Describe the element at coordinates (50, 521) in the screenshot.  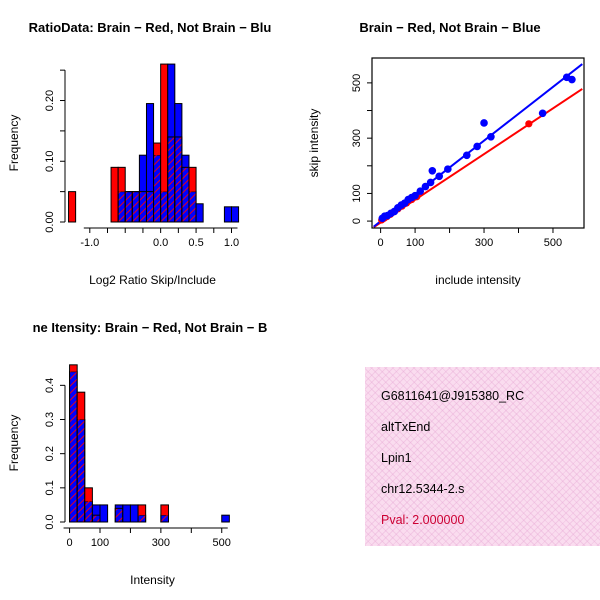
I see `y-tick-label: 0.0` at that location.